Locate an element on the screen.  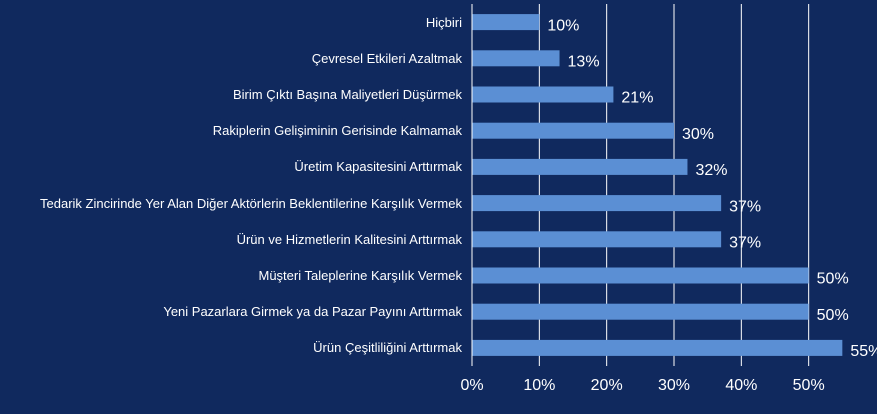
value-label: 21% is located at coordinates (637, 98).